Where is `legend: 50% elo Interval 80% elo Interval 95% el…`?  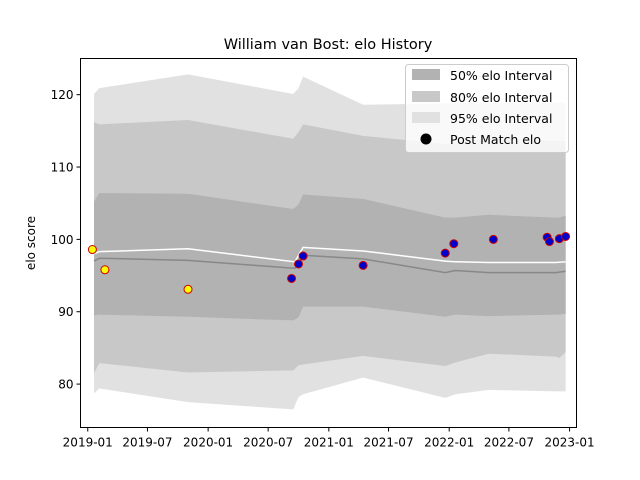
legend: 50% elo Interval 80% elo Interval 95% el… is located at coordinates (487, 108).